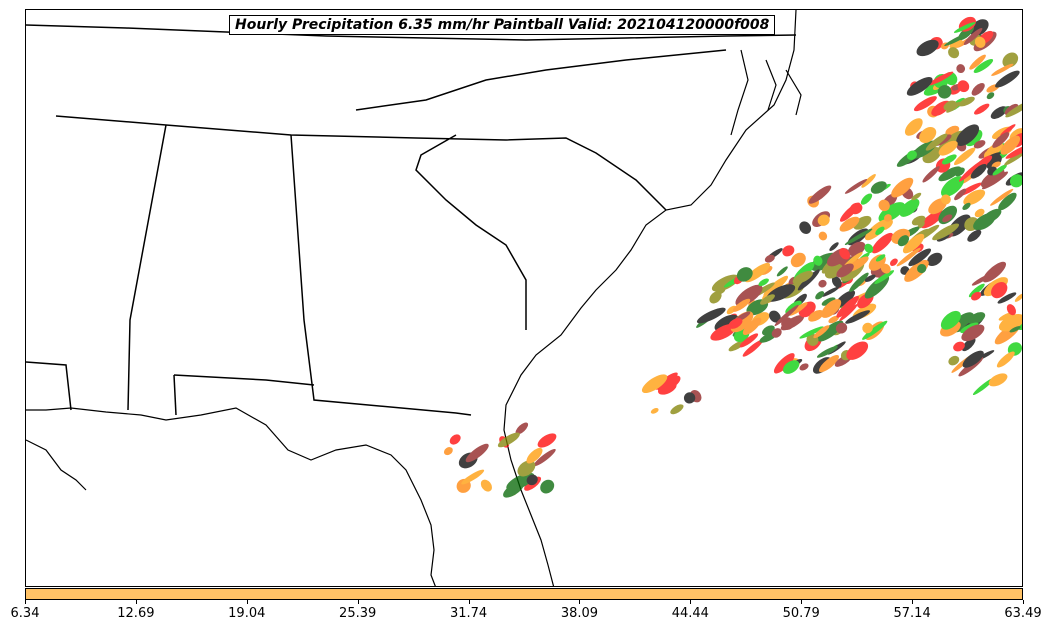 This screenshot has height=633, width=1053. Describe the element at coordinates (524, 594) in the screenshot. I see `colorbar` at that location.